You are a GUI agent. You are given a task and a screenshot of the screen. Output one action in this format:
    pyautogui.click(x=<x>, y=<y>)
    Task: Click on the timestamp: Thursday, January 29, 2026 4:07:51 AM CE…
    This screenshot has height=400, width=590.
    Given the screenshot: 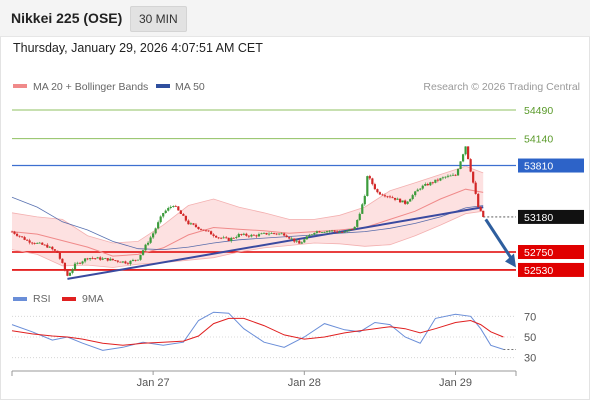 What is the action you would take?
    pyautogui.click(x=138, y=48)
    